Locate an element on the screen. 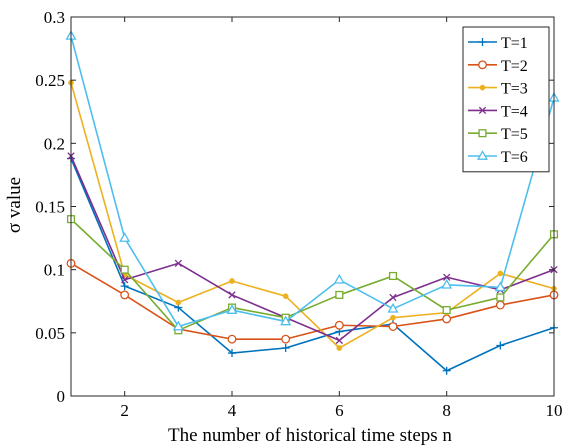 The width and height of the screenshot is (564, 445). legend-entry: T=1 is located at coordinates (498, 43).